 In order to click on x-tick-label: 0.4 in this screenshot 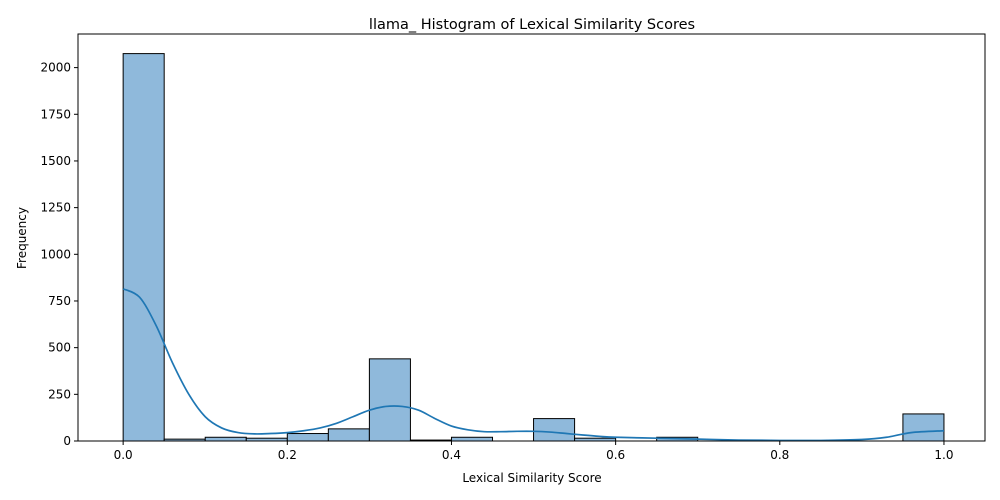, I will do `click(451, 455)`.